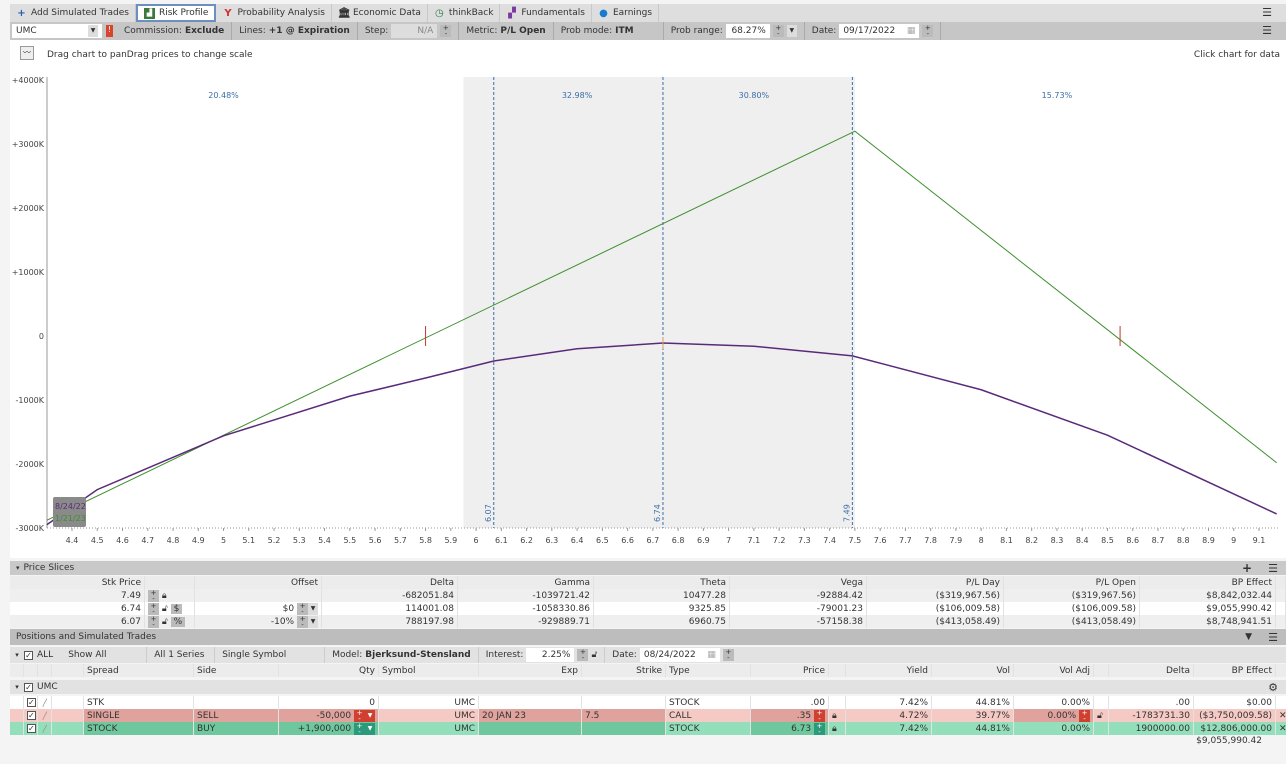 Image resolution: width=1286 pixels, height=764 pixels. I want to click on fundamentals-tab: ▞ Fundamentals, so click(546, 13).